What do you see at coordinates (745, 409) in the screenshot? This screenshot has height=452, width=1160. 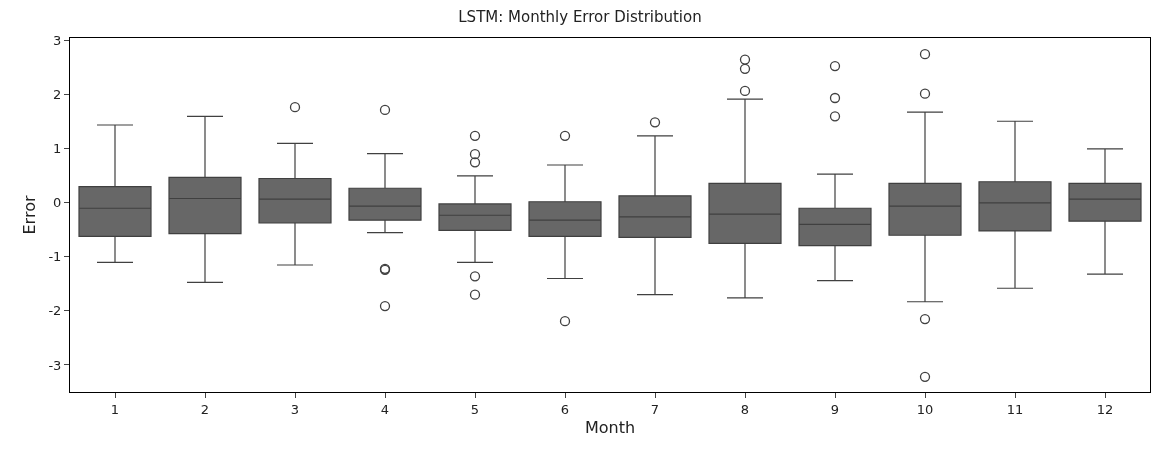 I see `x-tick-label: 8` at bounding box center [745, 409].